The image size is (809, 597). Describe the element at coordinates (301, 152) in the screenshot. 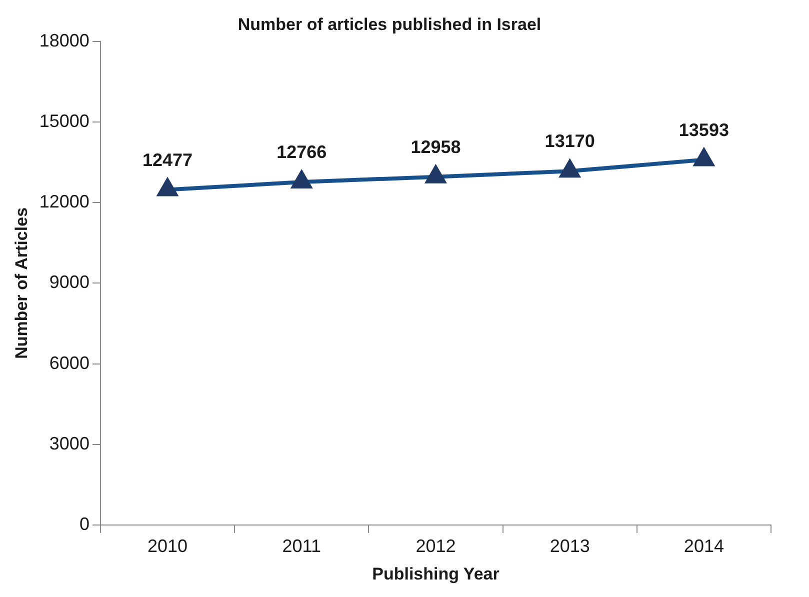

I see `data-label: 12766` at that location.